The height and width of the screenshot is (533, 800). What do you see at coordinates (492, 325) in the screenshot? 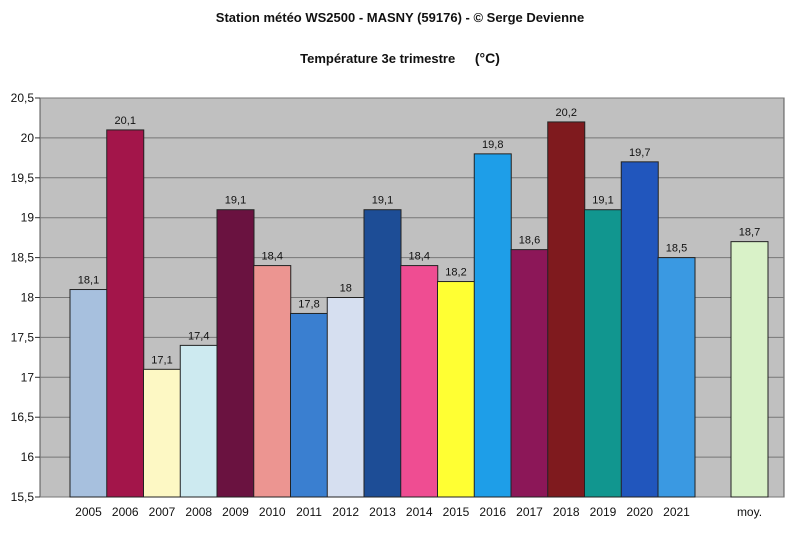
I see `bar-2016` at bounding box center [492, 325].